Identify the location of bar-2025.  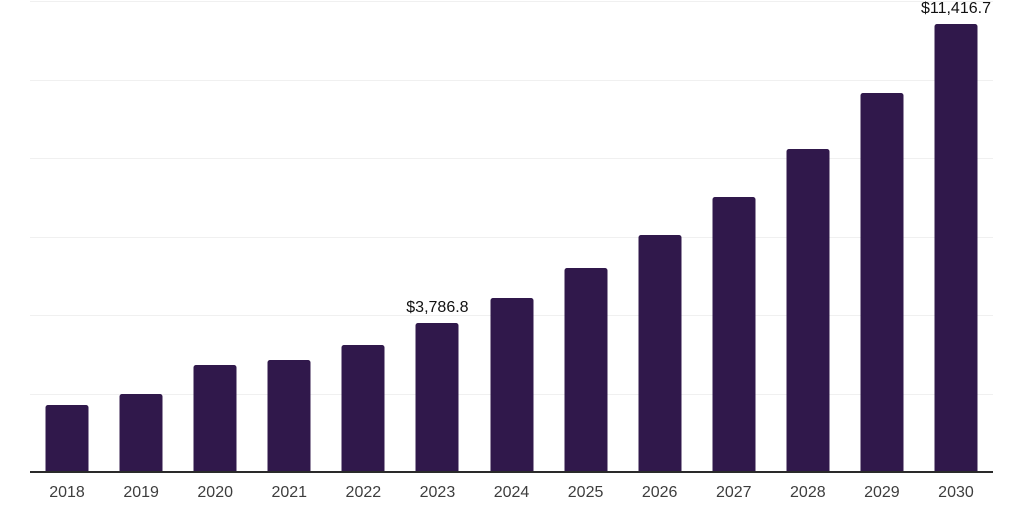
(586, 369).